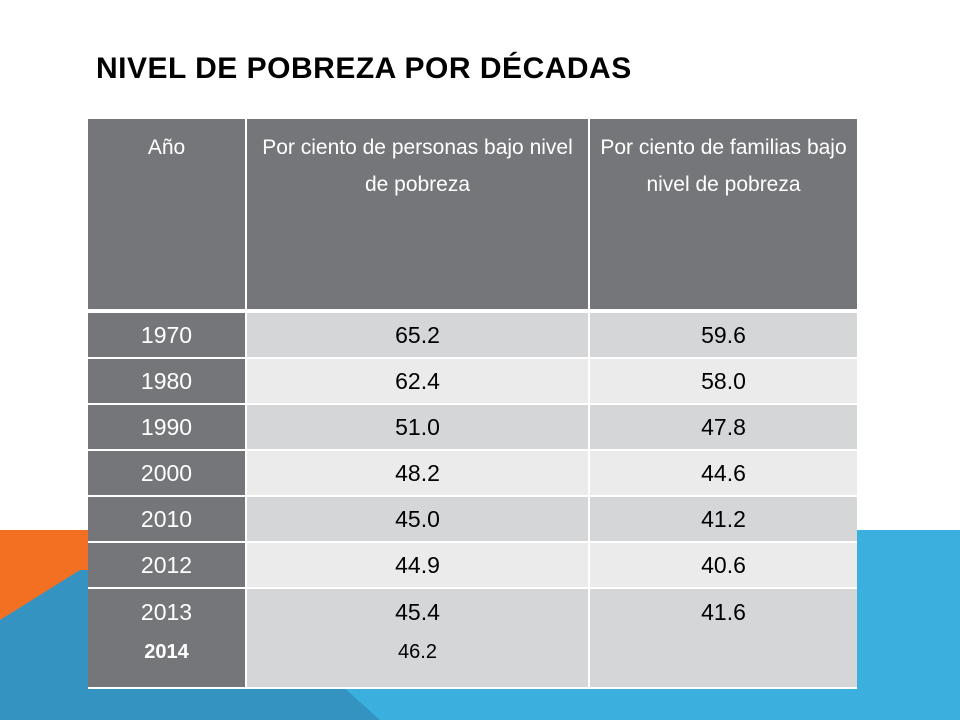 This screenshot has height=720, width=960. I want to click on familias-cell: 41.2, so click(723, 519).